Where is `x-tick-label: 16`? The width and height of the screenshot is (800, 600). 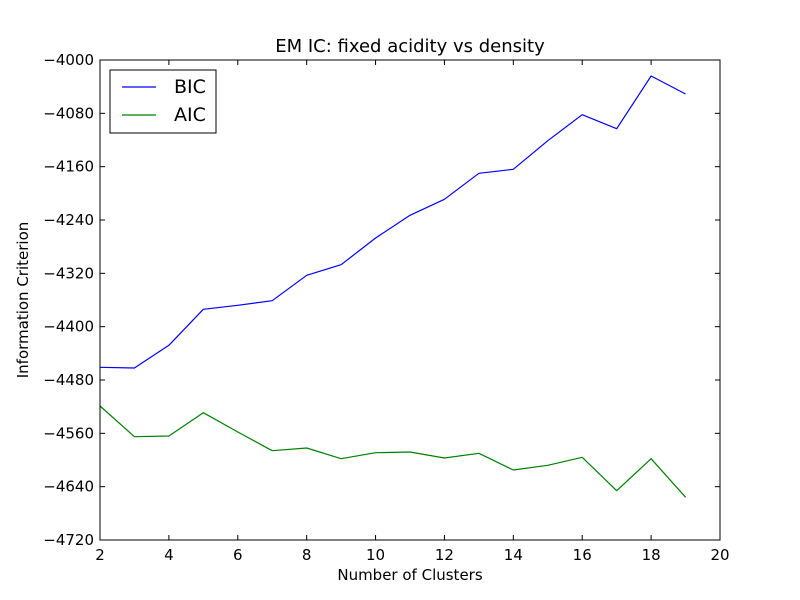
x-tick-label: 16 is located at coordinates (582, 555).